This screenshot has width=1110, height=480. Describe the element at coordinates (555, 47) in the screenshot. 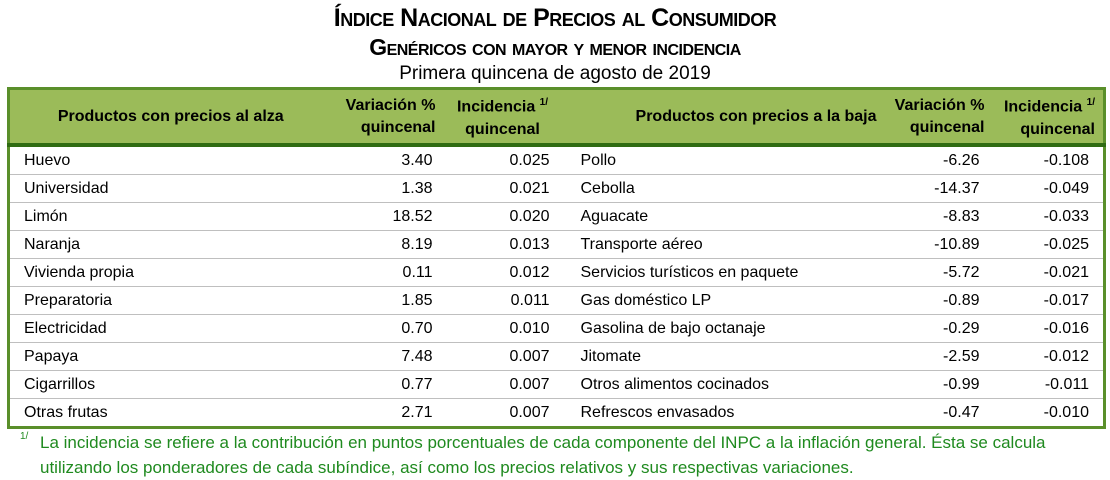

I see `subtitle: Genéricos con mayor y menor incidencia` at that location.